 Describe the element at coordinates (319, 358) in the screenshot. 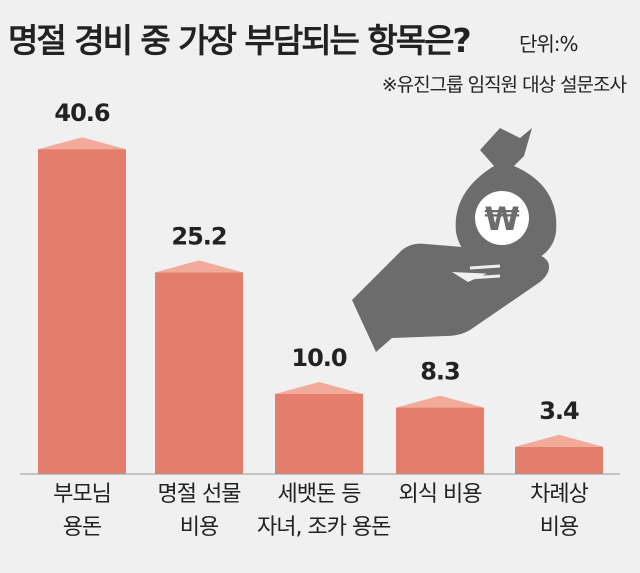

I see `value-label: 10.0` at that location.